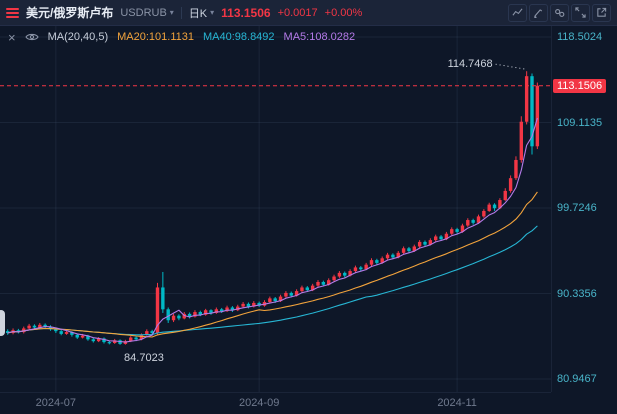 The image size is (617, 414). I want to click on expand-icon, so click(580, 12).